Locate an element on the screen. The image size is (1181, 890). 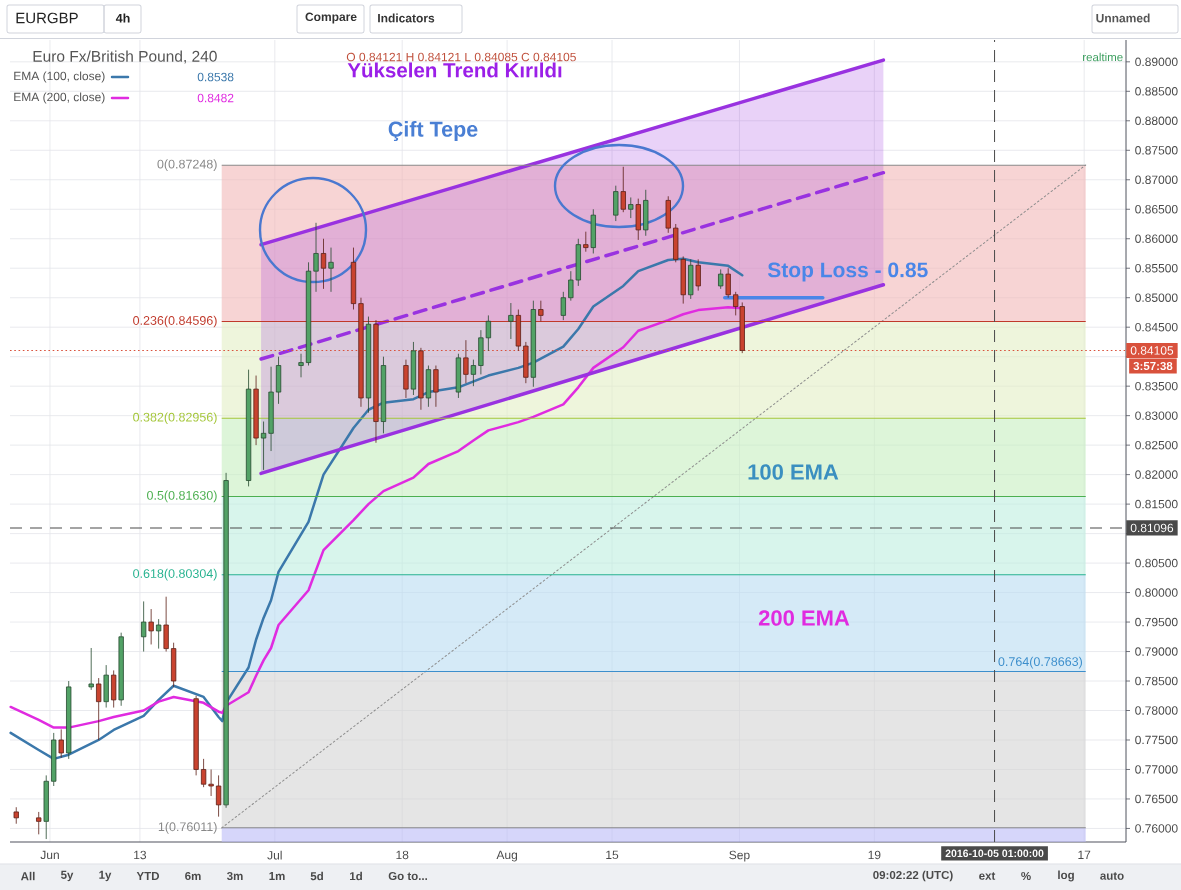
x-tick-label: 13 is located at coordinates (140, 855).